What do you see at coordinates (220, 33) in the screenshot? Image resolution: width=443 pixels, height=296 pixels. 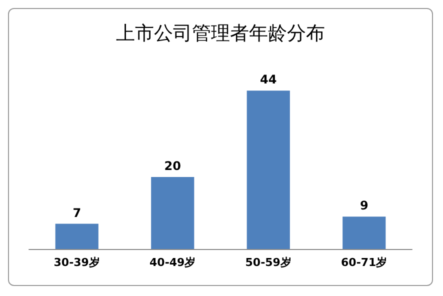 I see `chart-title: 上市公司管理者年龄分布` at bounding box center [220, 33].